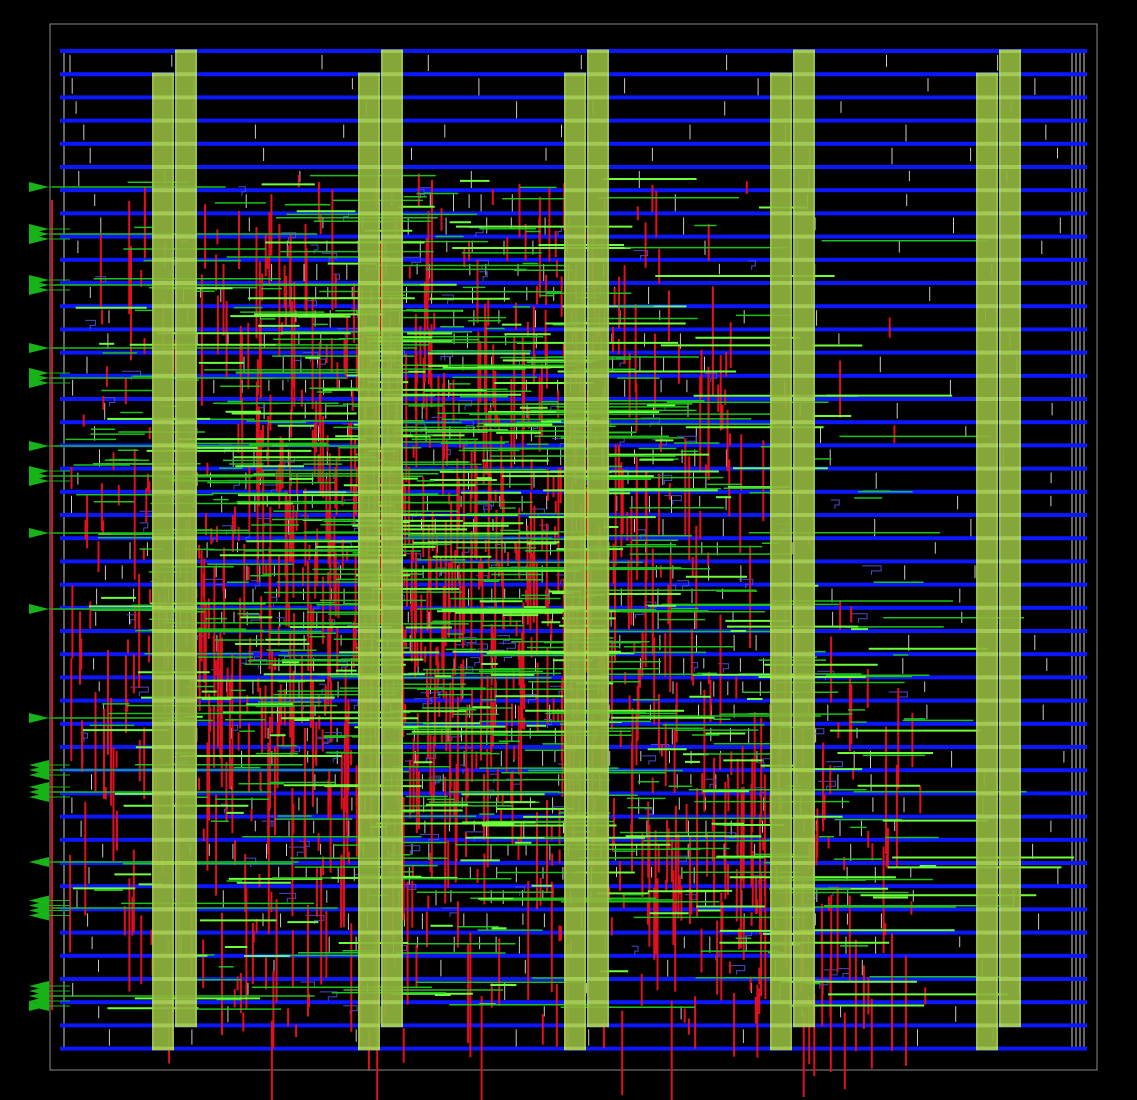  I want to click on power-stripe, so click(804, 538).